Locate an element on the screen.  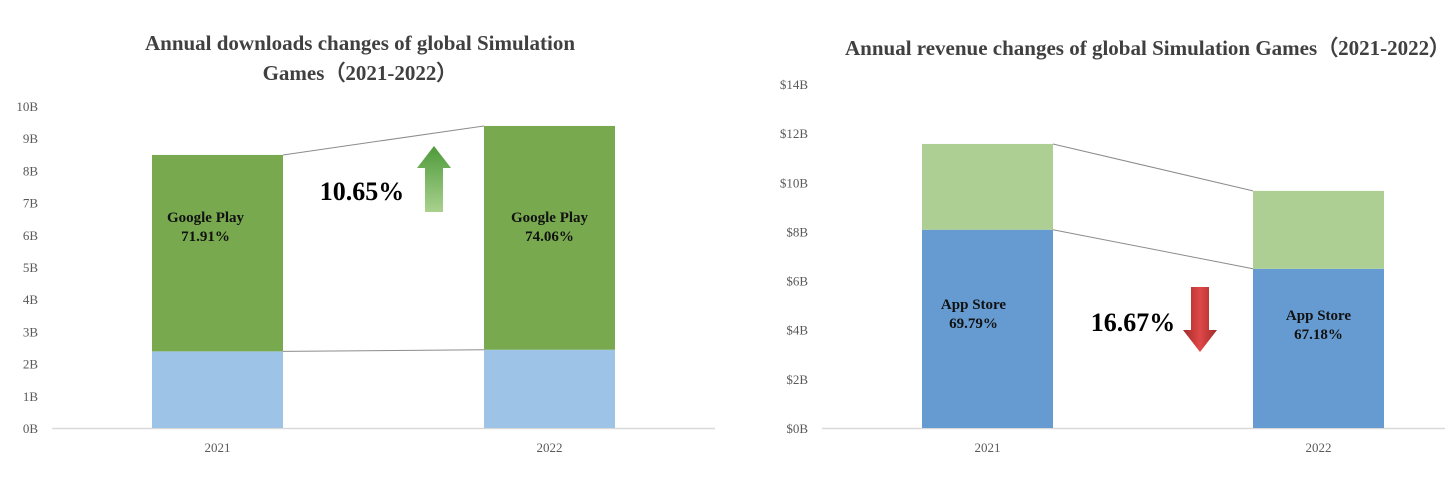
y-tick-label: 7B is located at coordinates (31, 203).